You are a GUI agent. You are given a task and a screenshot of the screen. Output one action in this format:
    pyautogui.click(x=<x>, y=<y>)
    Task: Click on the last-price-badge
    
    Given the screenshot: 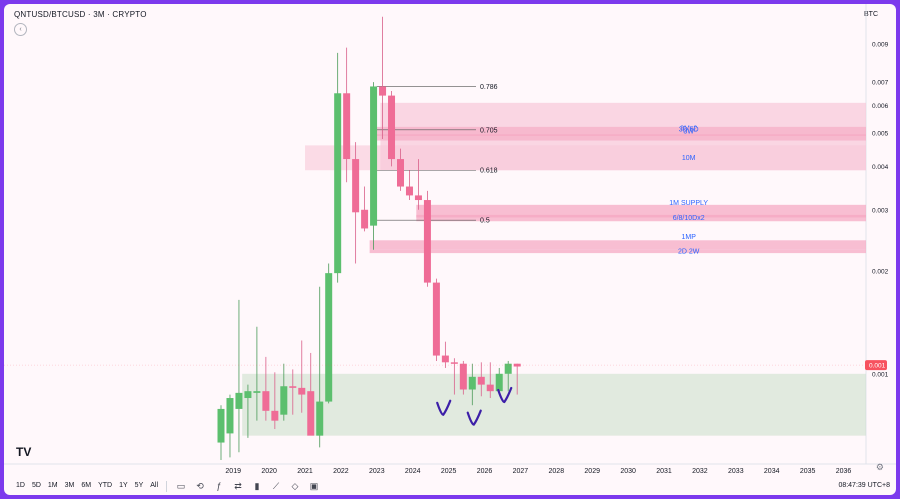 What is the action you would take?
    pyautogui.click(x=876, y=365)
    